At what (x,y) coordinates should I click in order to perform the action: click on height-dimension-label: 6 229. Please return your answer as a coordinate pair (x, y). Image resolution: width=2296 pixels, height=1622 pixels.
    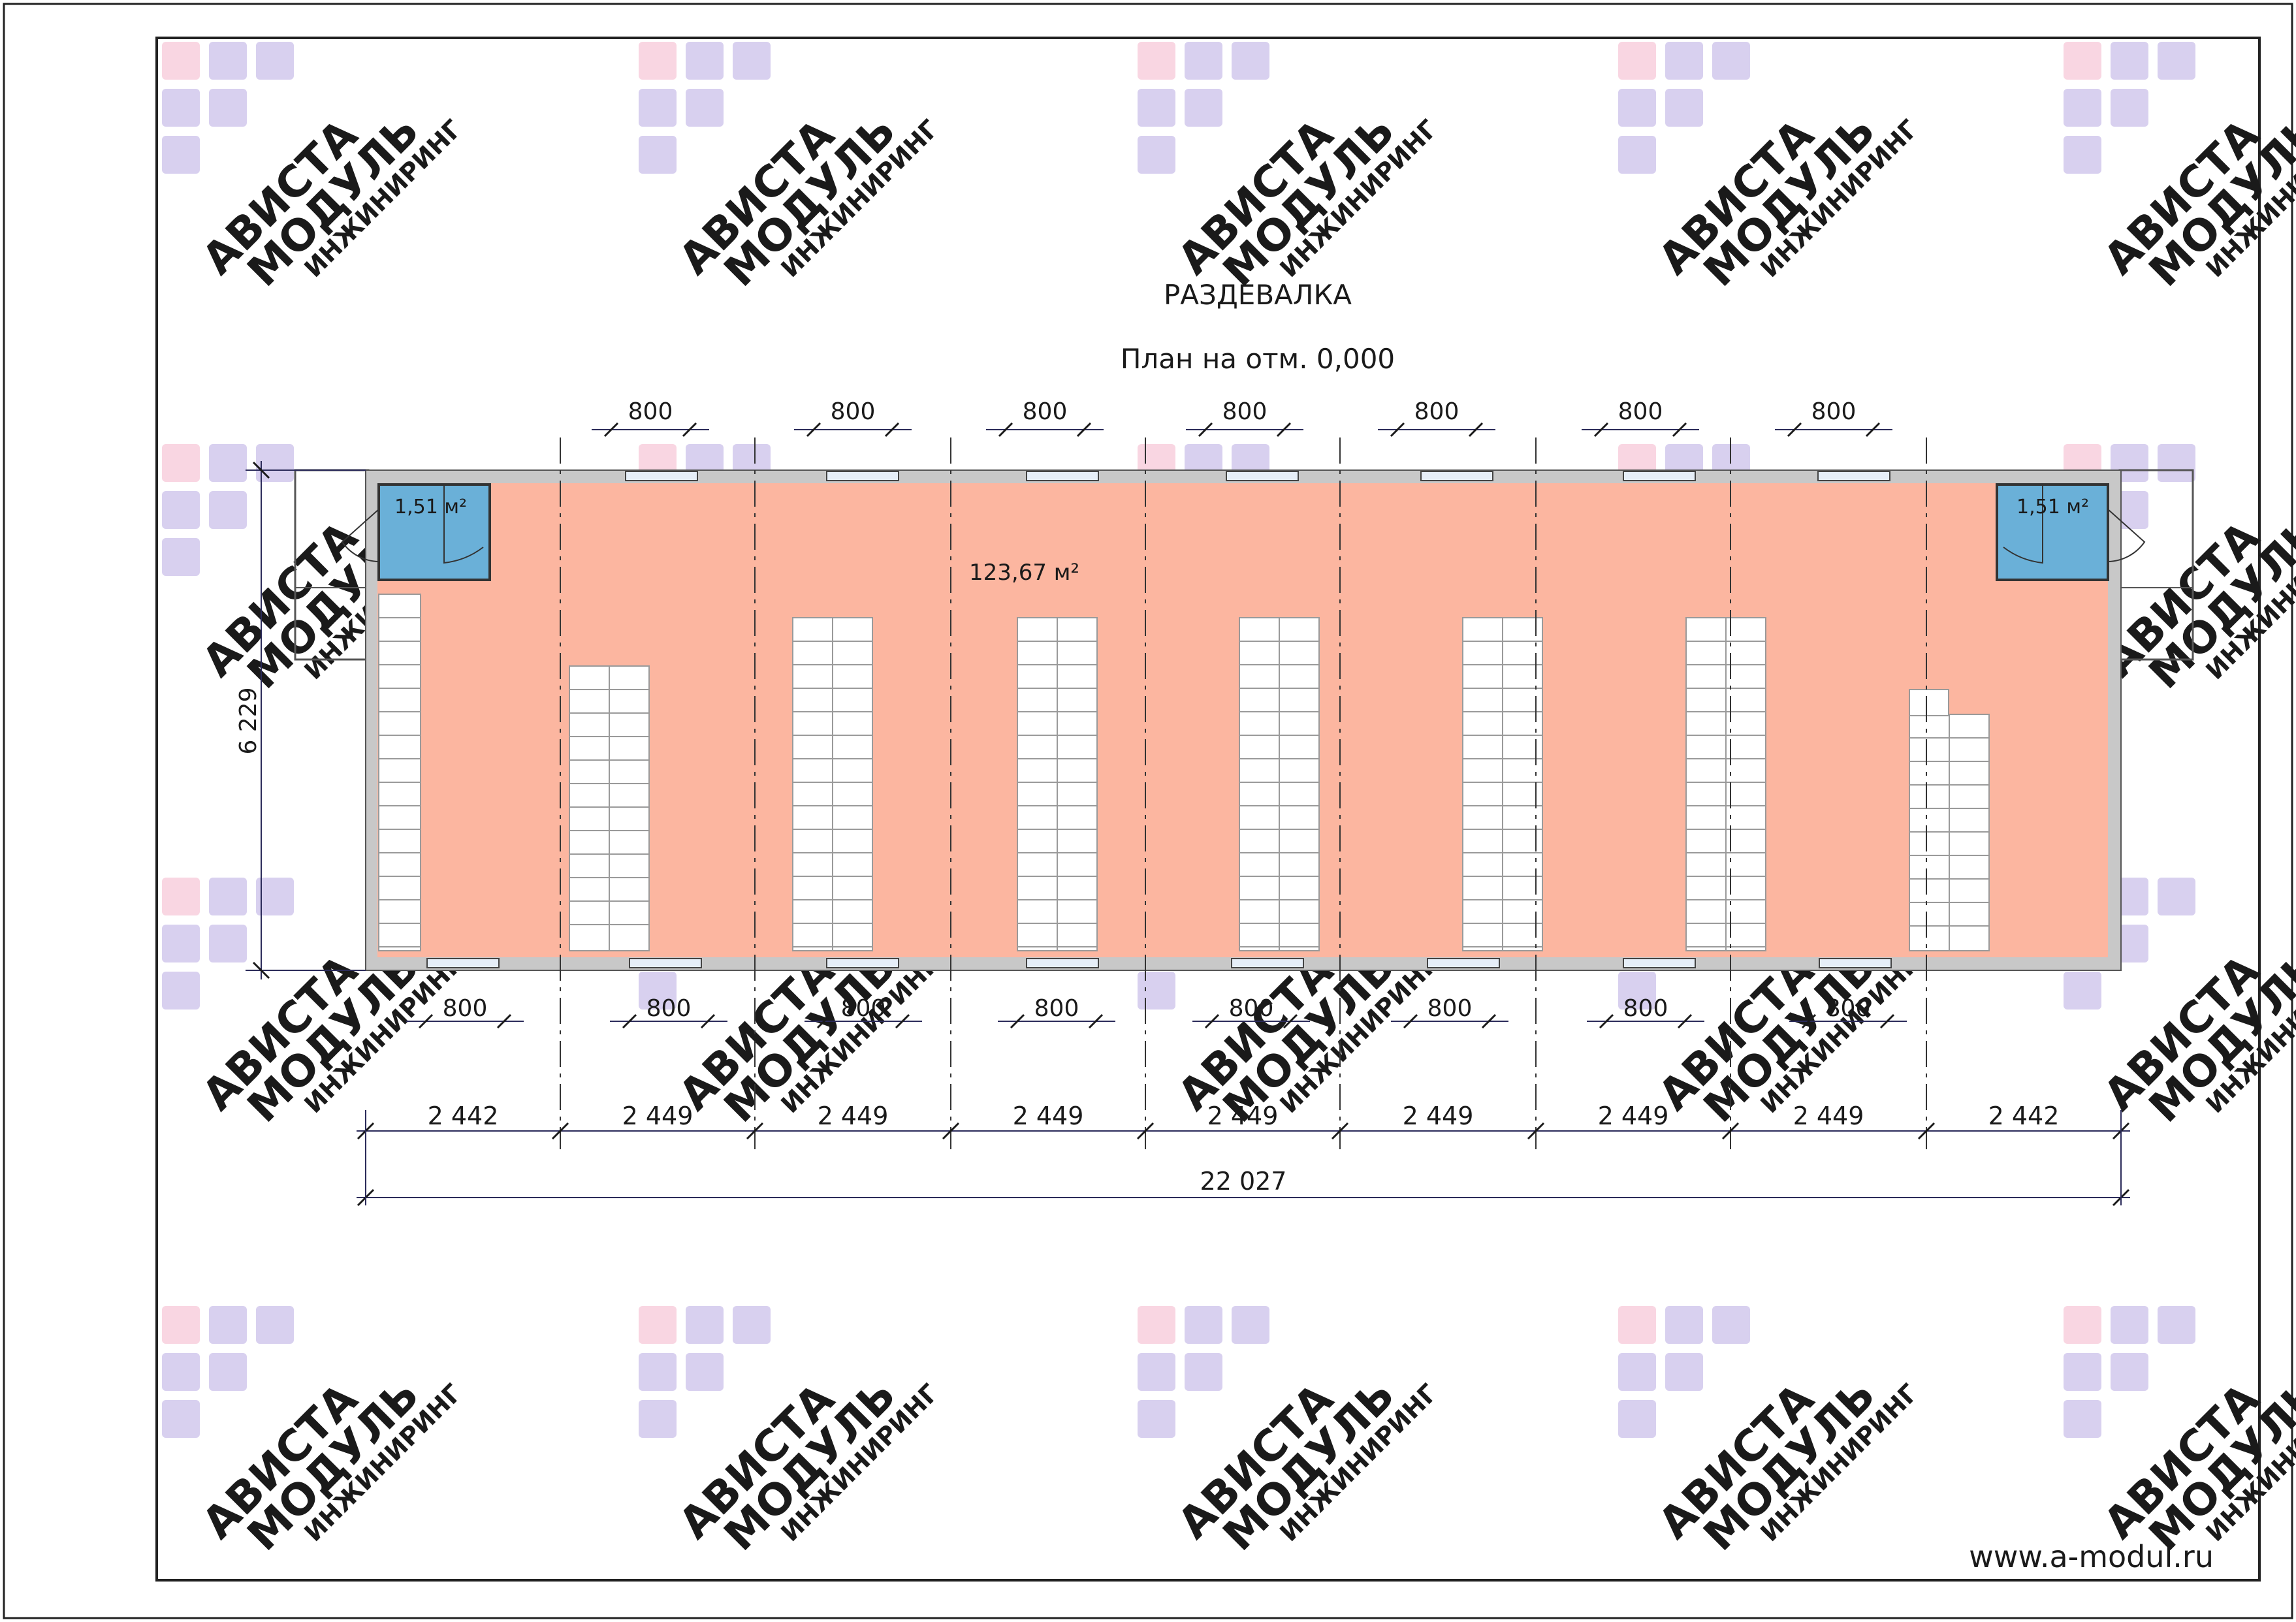
    Looking at the image, I should click on (248, 720).